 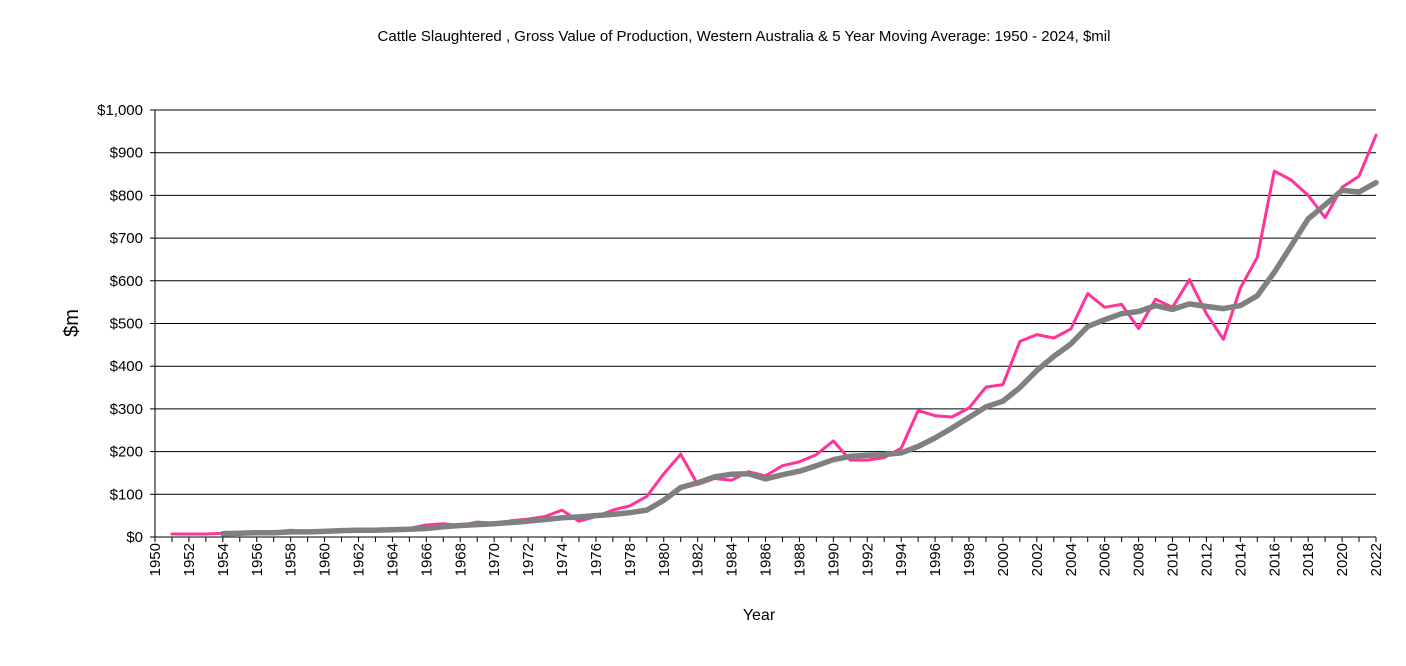 I want to click on y-tick-label: $1,000, so click(x=120, y=110).